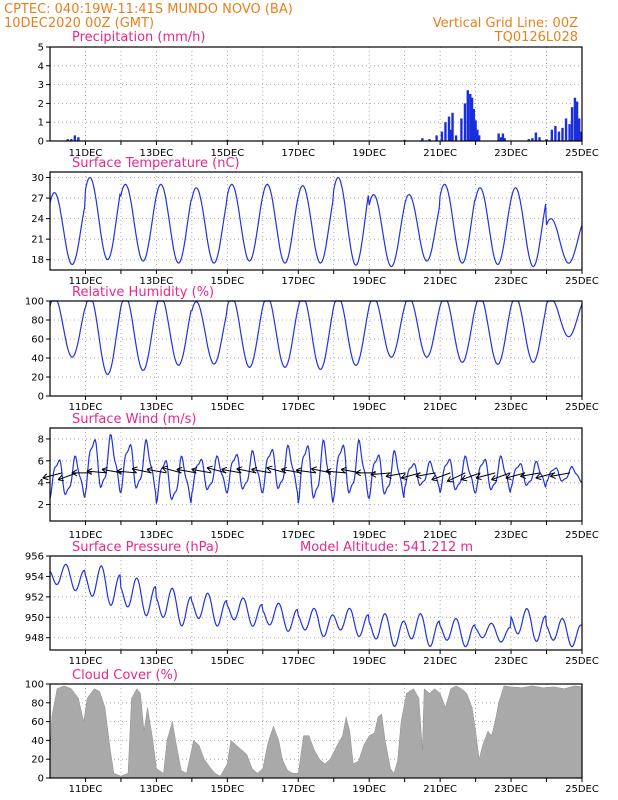 This screenshot has width=618, height=800. What do you see at coordinates (41, 397) in the screenshot?
I see `rh-ytick-label: 0` at bounding box center [41, 397].